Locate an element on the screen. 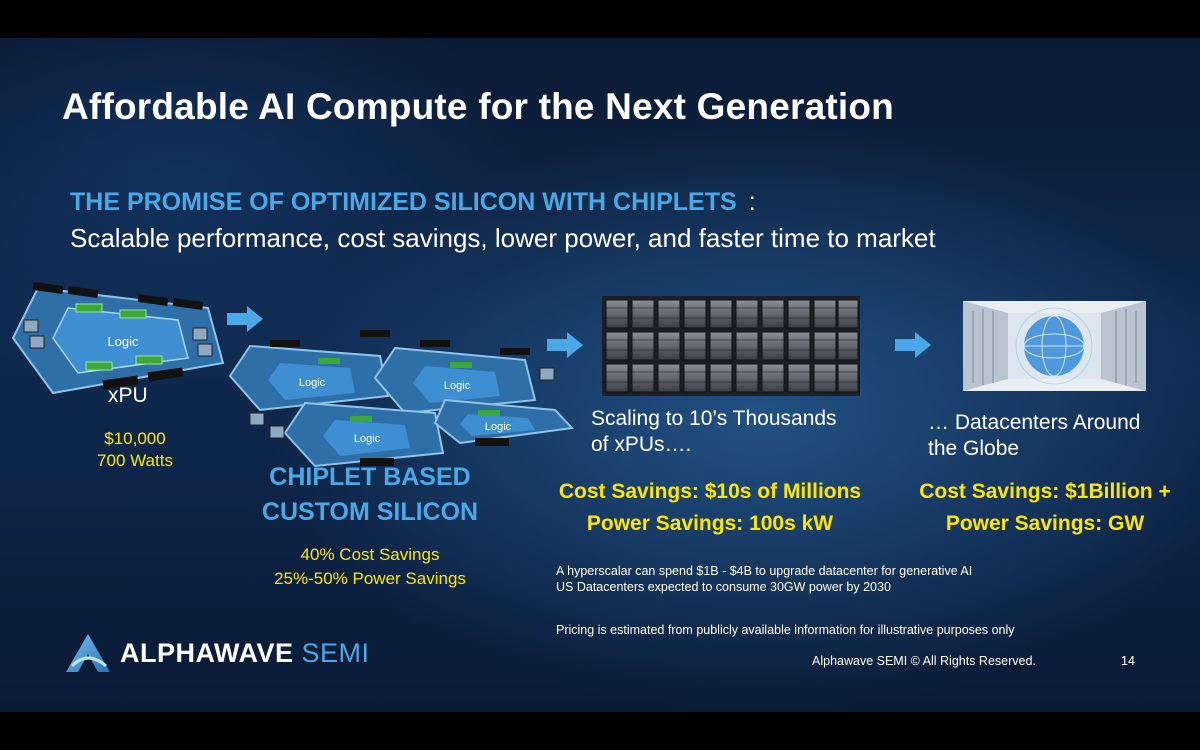 Image resolution: width=1200 pixels, height=750 pixels. chiplet-logic-label-2: Logic is located at coordinates (457, 386).